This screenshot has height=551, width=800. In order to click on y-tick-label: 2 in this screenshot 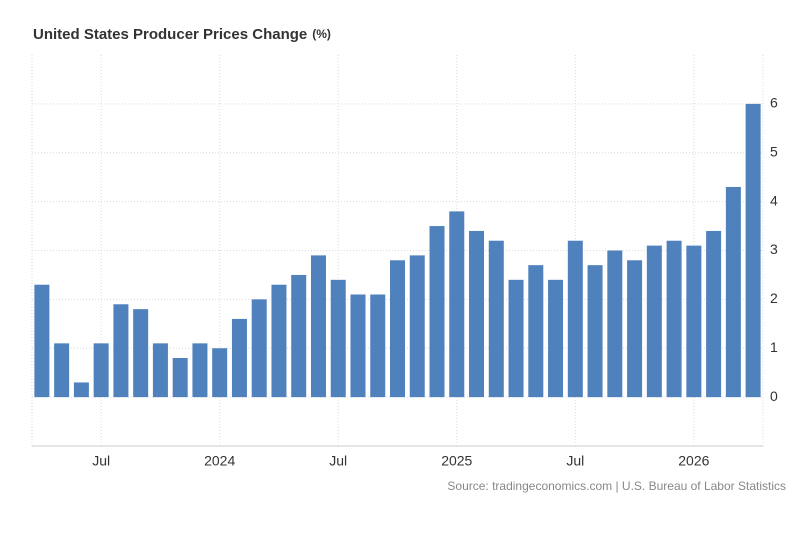, I will do `click(774, 298)`.